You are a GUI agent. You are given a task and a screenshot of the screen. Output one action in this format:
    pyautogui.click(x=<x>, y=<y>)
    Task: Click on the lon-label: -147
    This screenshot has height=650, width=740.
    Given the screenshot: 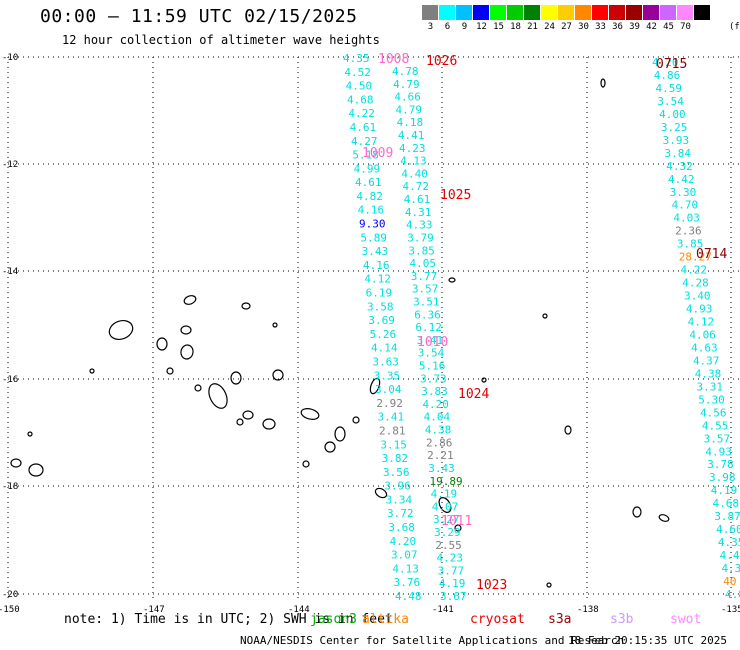 What is the action you would take?
    pyautogui.click(x=154, y=610)
    